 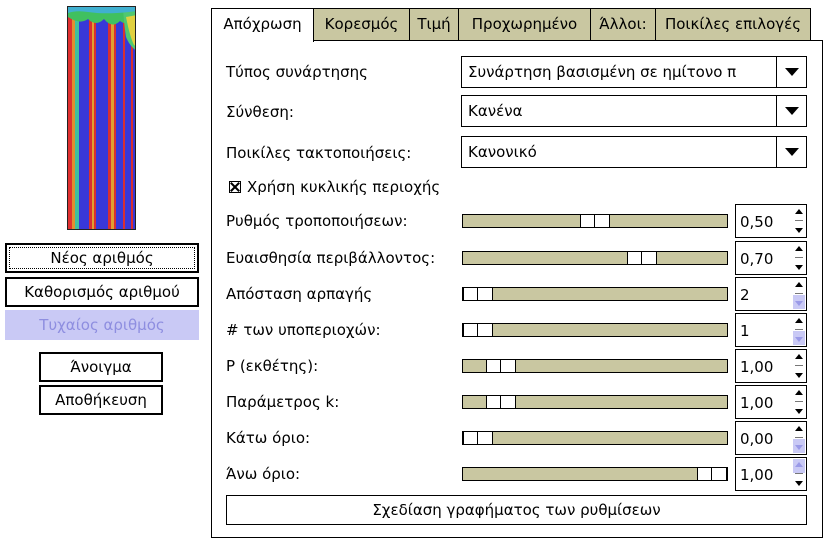 What do you see at coordinates (733, 24) in the screenshot?
I see `tab-misc-options: Ποικίλες επιλογές` at bounding box center [733, 24].